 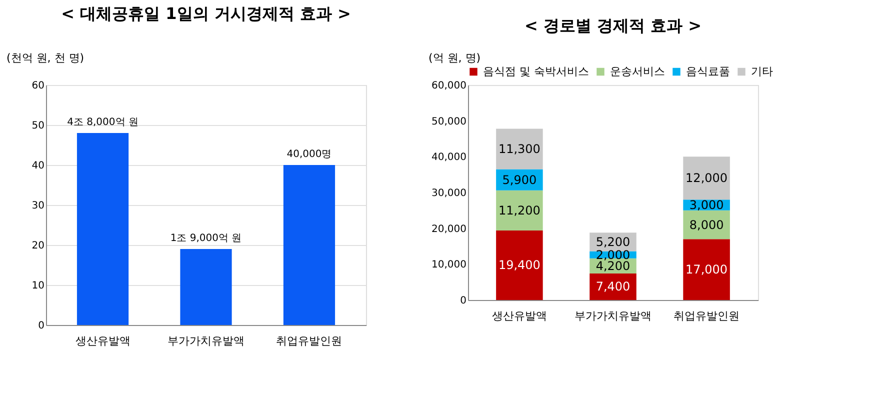 I want to click on y-tick-label: 40, so click(x=38, y=166).